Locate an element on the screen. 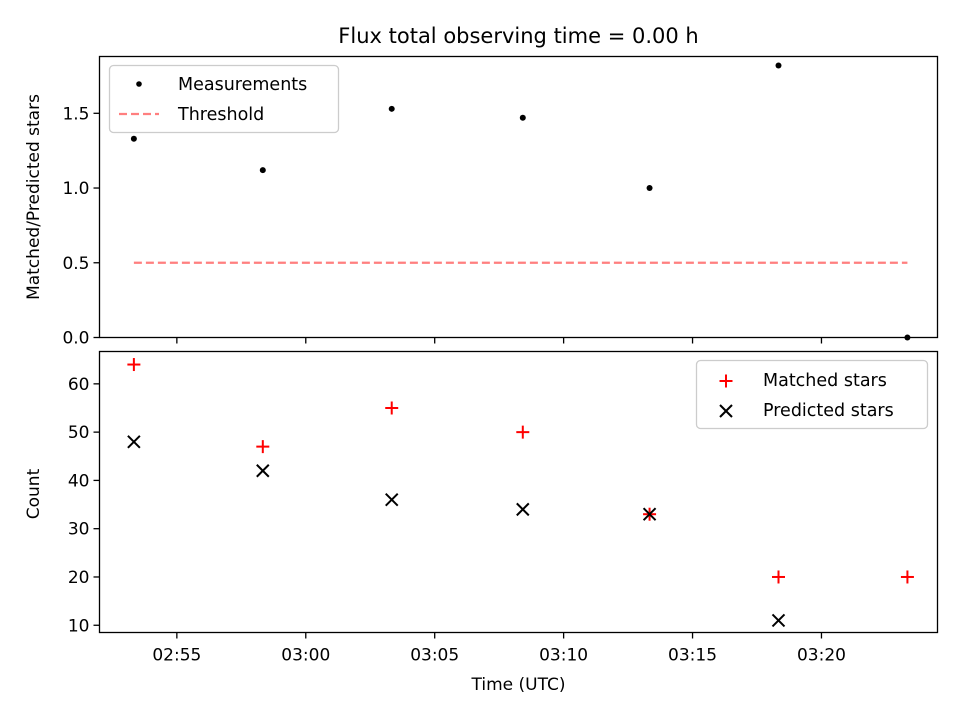  bottom-x-axis: 02:55 03:00 03:05 03:10 03:15 03:20 is located at coordinates (499, 649).